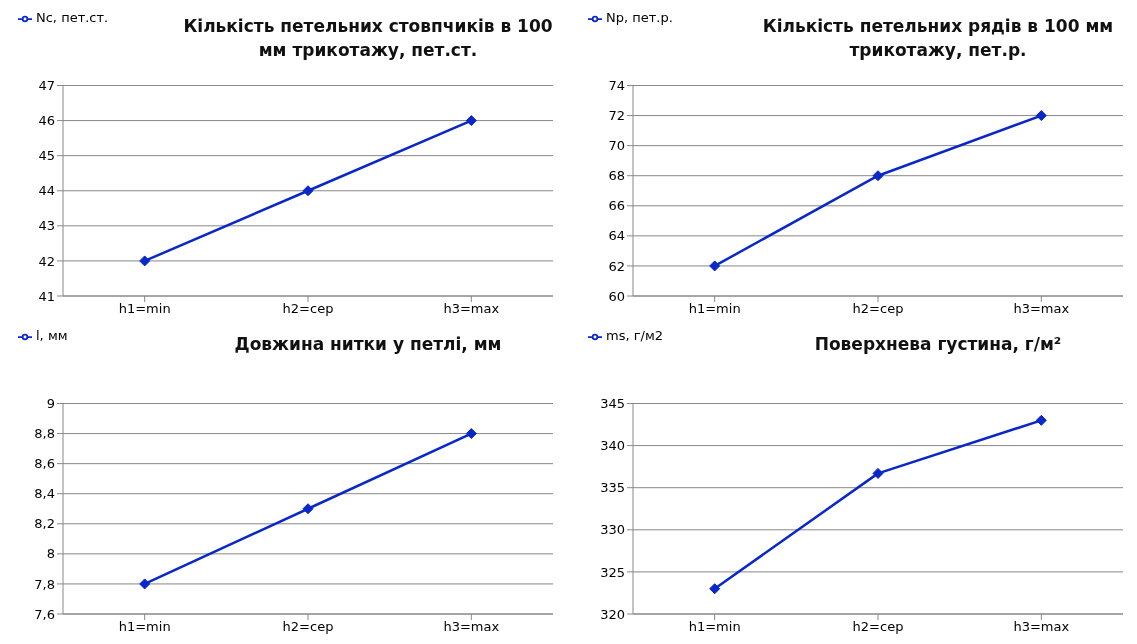 The width and height of the screenshot is (1137, 644). I want to click on y-tick-label: 8,8, so click(44, 434).